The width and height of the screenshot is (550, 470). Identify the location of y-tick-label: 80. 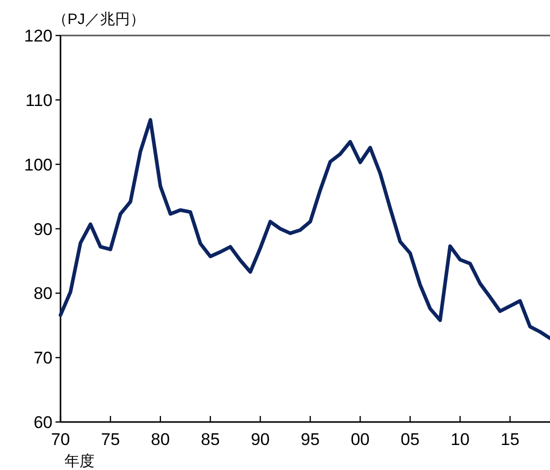
(43, 294).